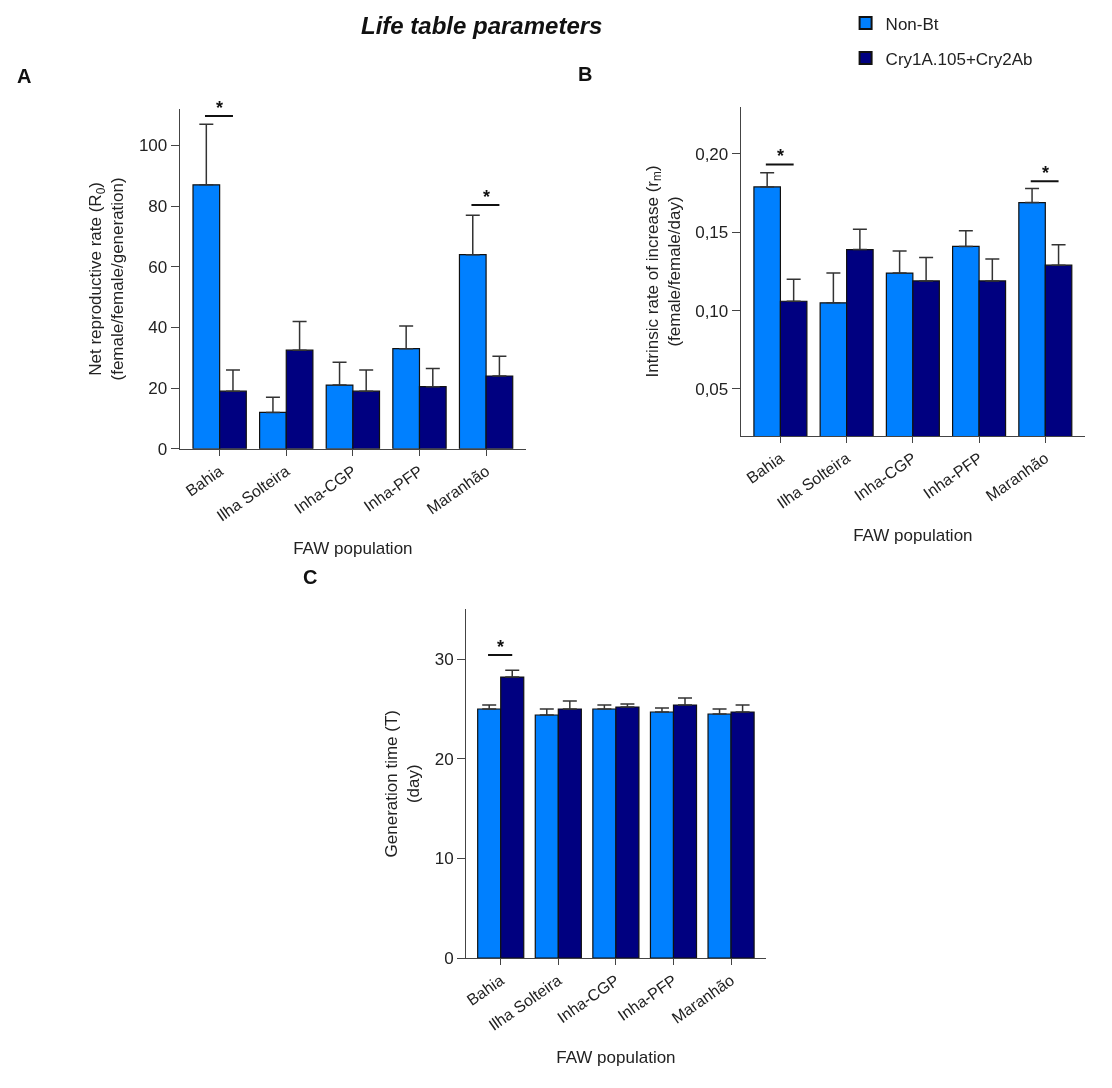  Describe the element at coordinates (712, 233) in the screenshot. I see `y-tick-label: 0,15` at that location.